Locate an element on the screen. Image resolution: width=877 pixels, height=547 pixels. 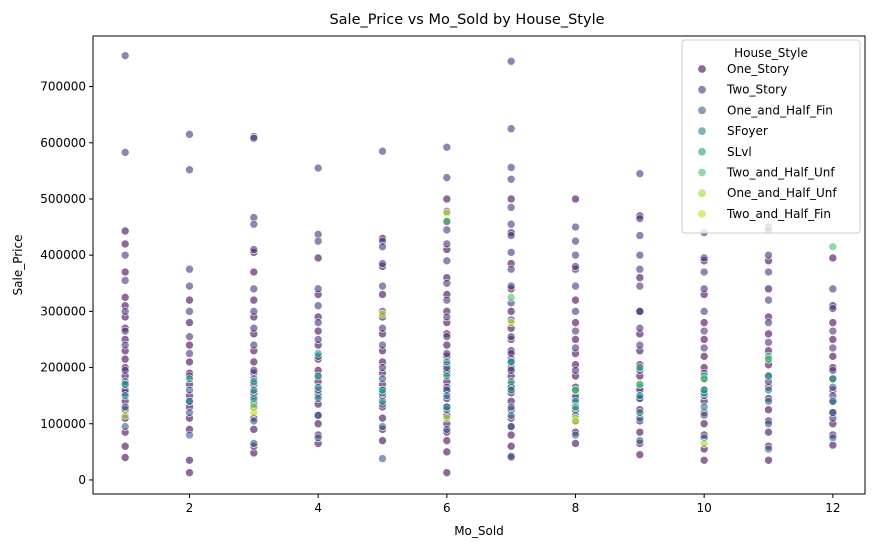
legend-marker-two-and-half-fin is located at coordinates (702, 214).